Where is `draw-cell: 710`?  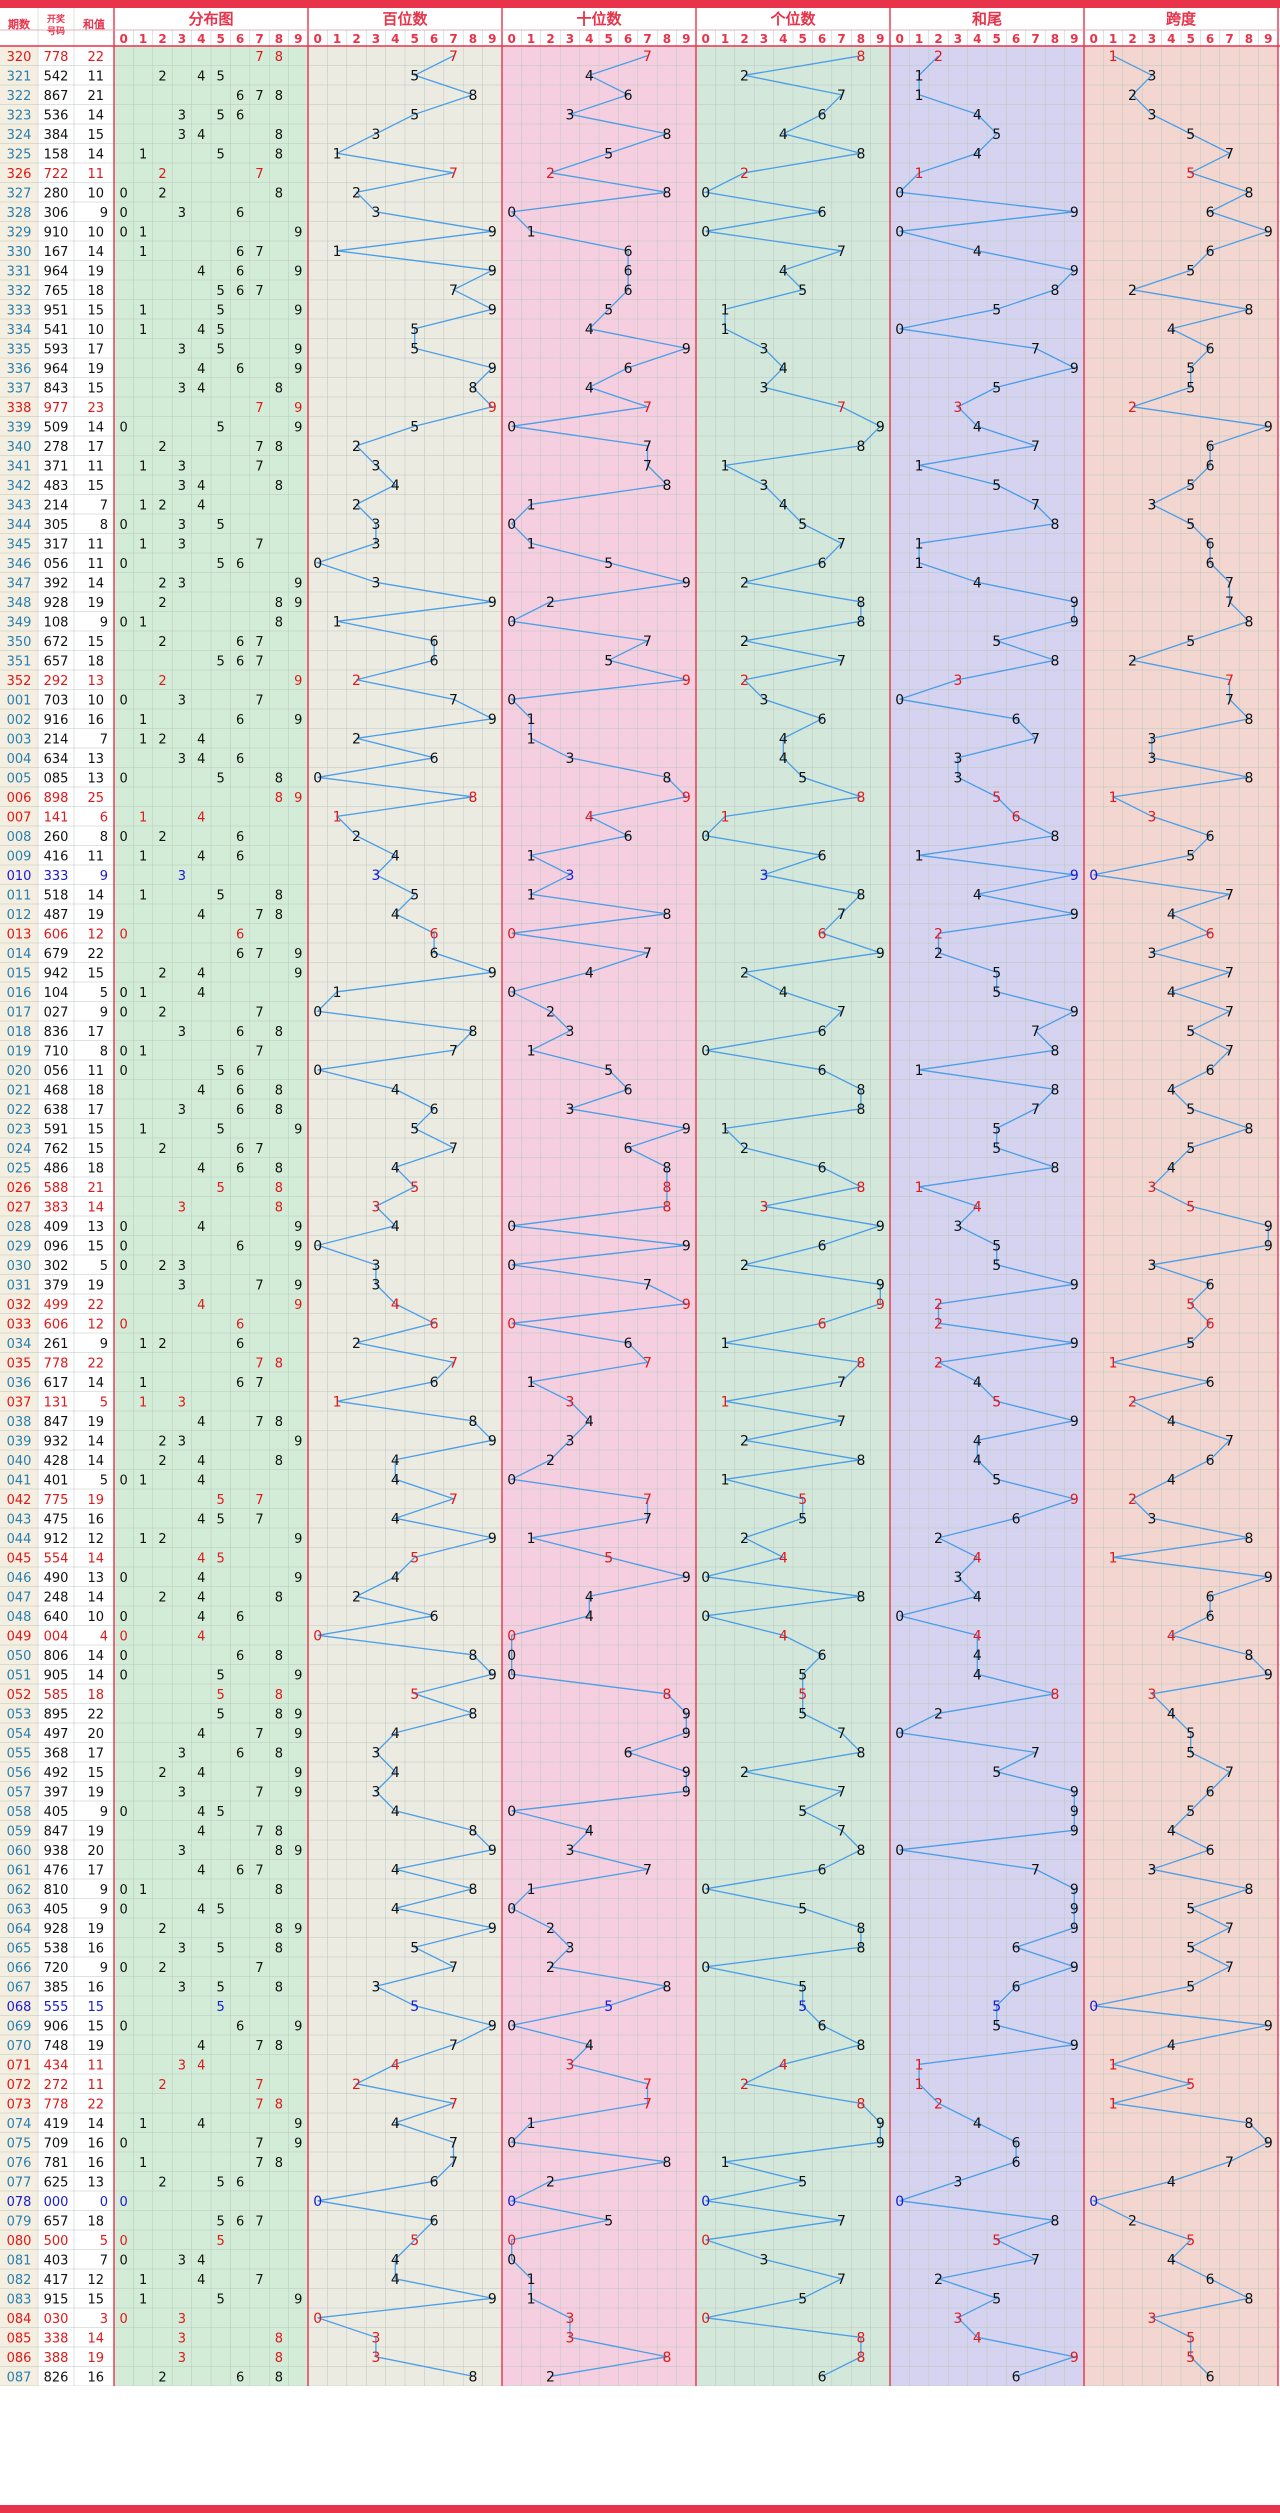 draw-cell: 710 is located at coordinates (56, 1051).